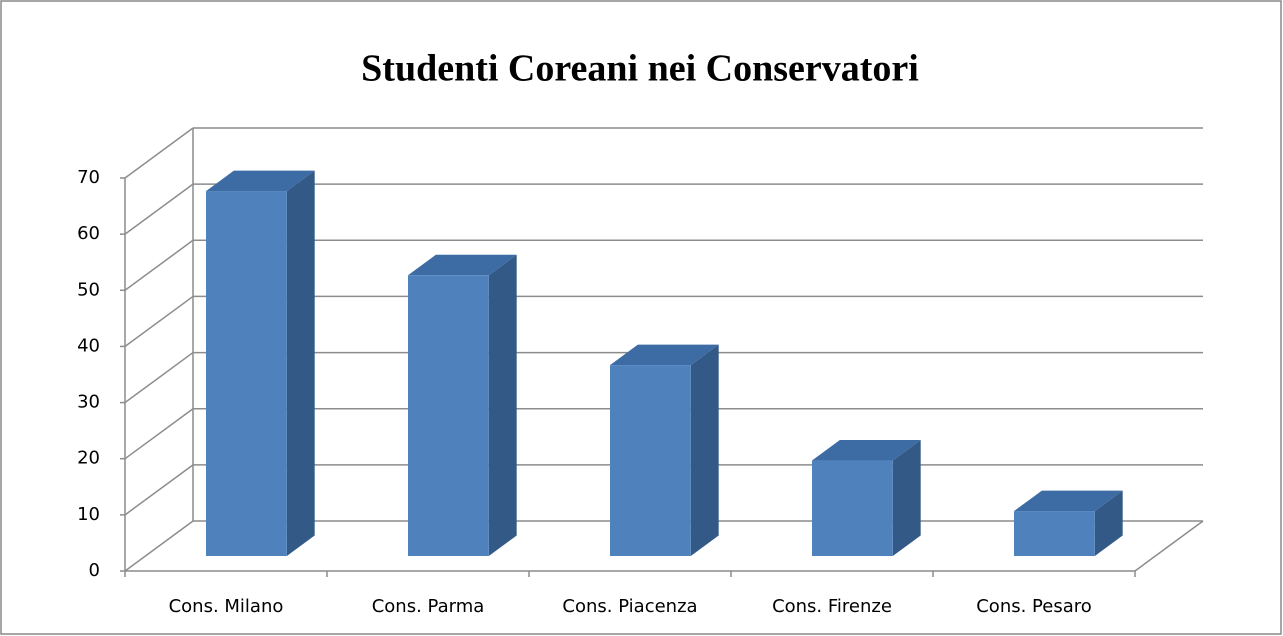 The width and height of the screenshot is (1283, 636). Describe the element at coordinates (226, 606) in the screenshot. I see `x-tick-label: Cons. Milano` at that location.